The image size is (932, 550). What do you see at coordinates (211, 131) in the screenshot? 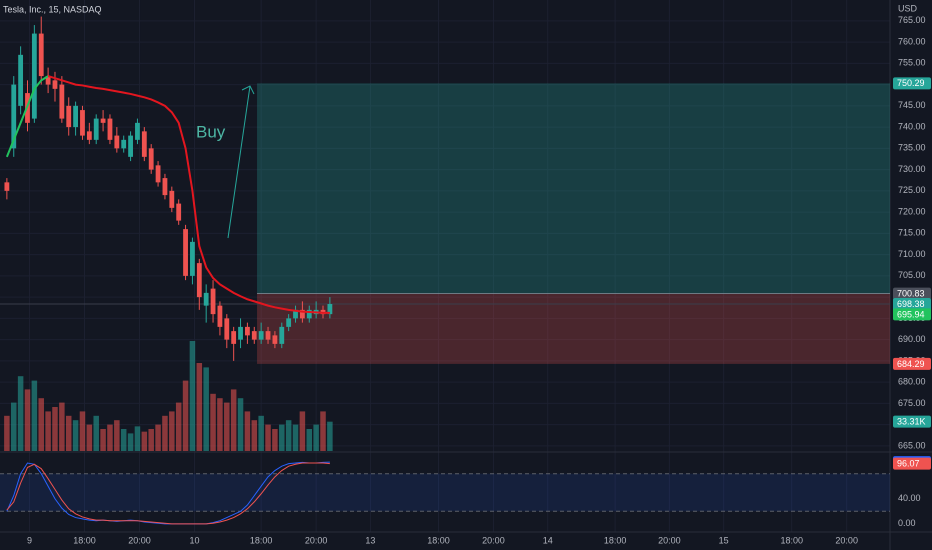
I see `annotation: Buy` at bounding box center [211, 131].